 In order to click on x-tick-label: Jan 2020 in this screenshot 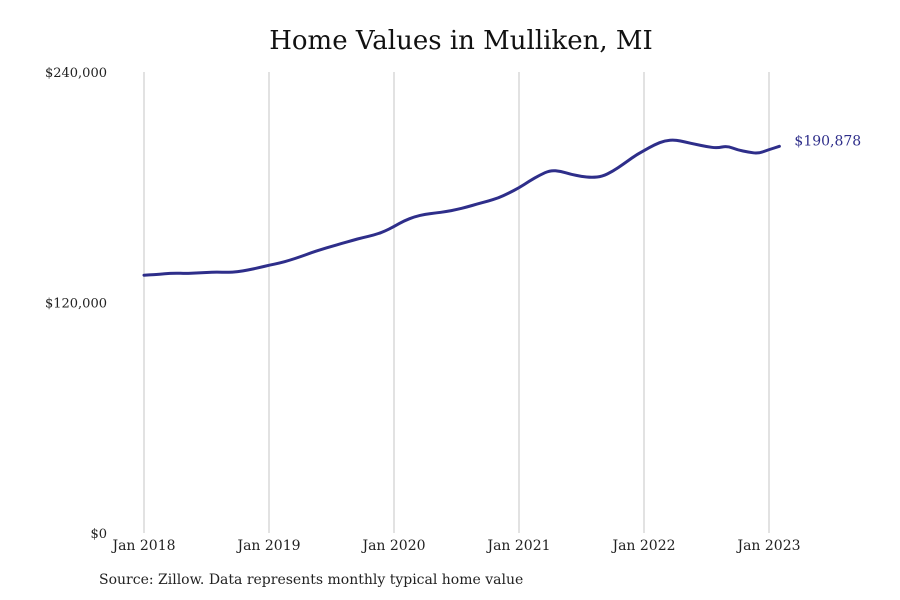, I will do `click(392, 546)`.